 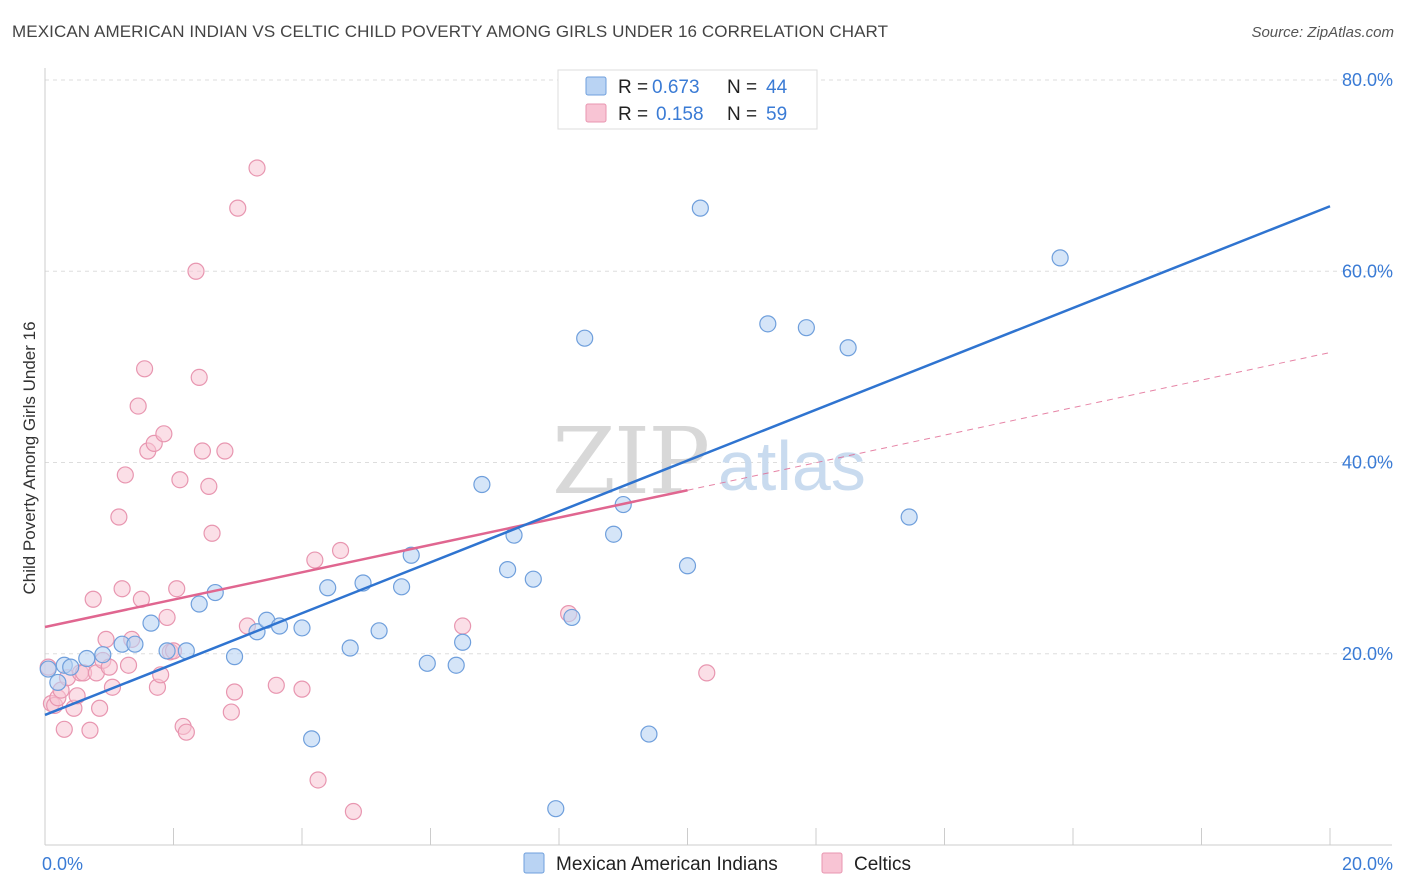 I want to click on legend-r-label-blue: R =, so click(x=633, y=87).